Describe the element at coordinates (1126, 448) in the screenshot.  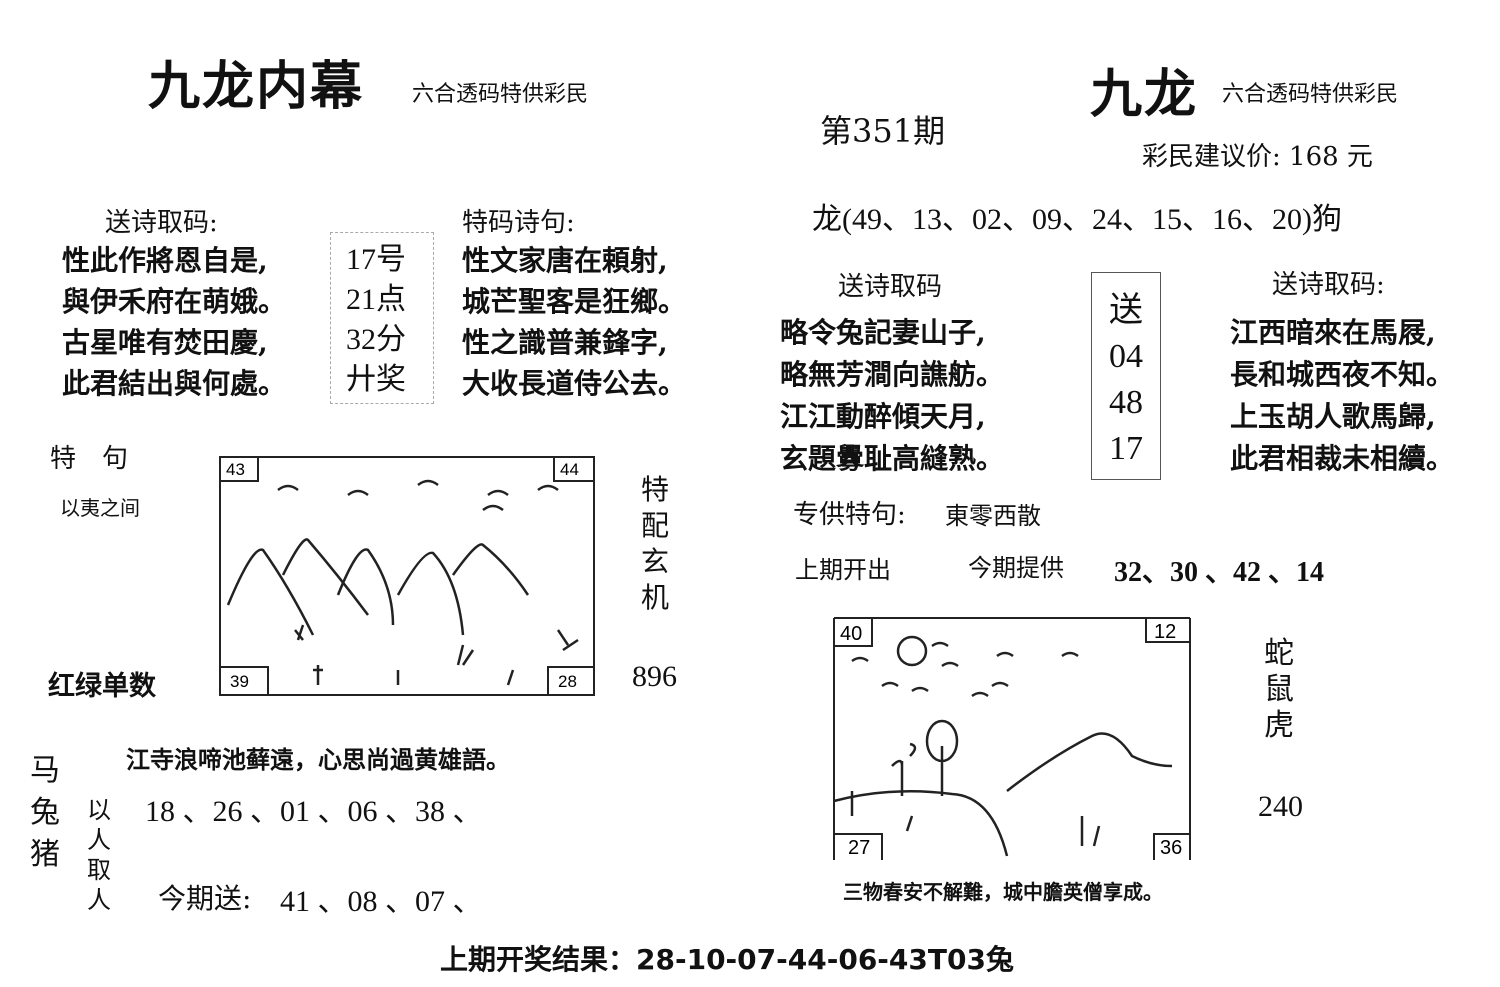
I see `box-line: 17` at that location.